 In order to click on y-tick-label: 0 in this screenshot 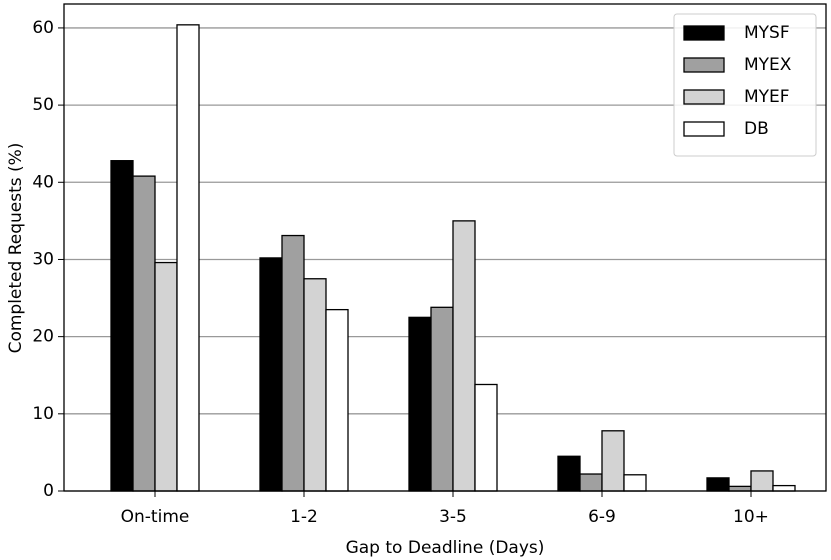, I will do `click(48, 491)`.